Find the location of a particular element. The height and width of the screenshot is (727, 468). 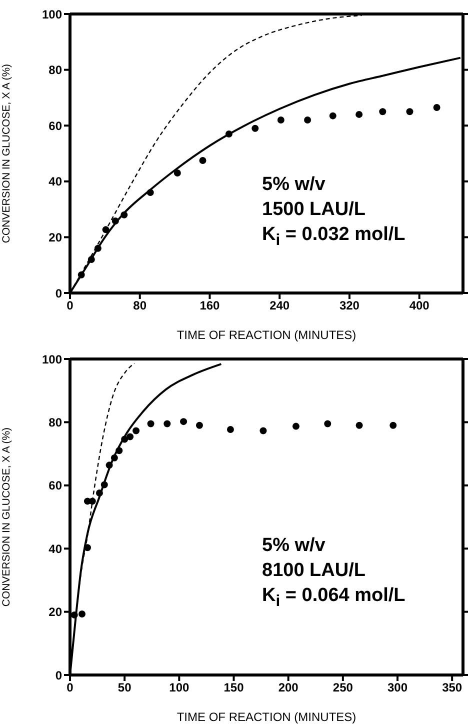

x-tick-label: 400 is located at coordinates (419, 305).